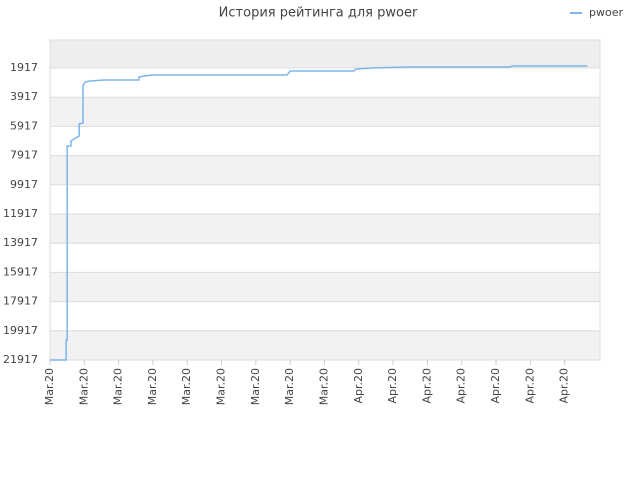  Describe the element at coordinates (20, 330) in the screenshot. I see `y-tick-label: 19917` at that location.